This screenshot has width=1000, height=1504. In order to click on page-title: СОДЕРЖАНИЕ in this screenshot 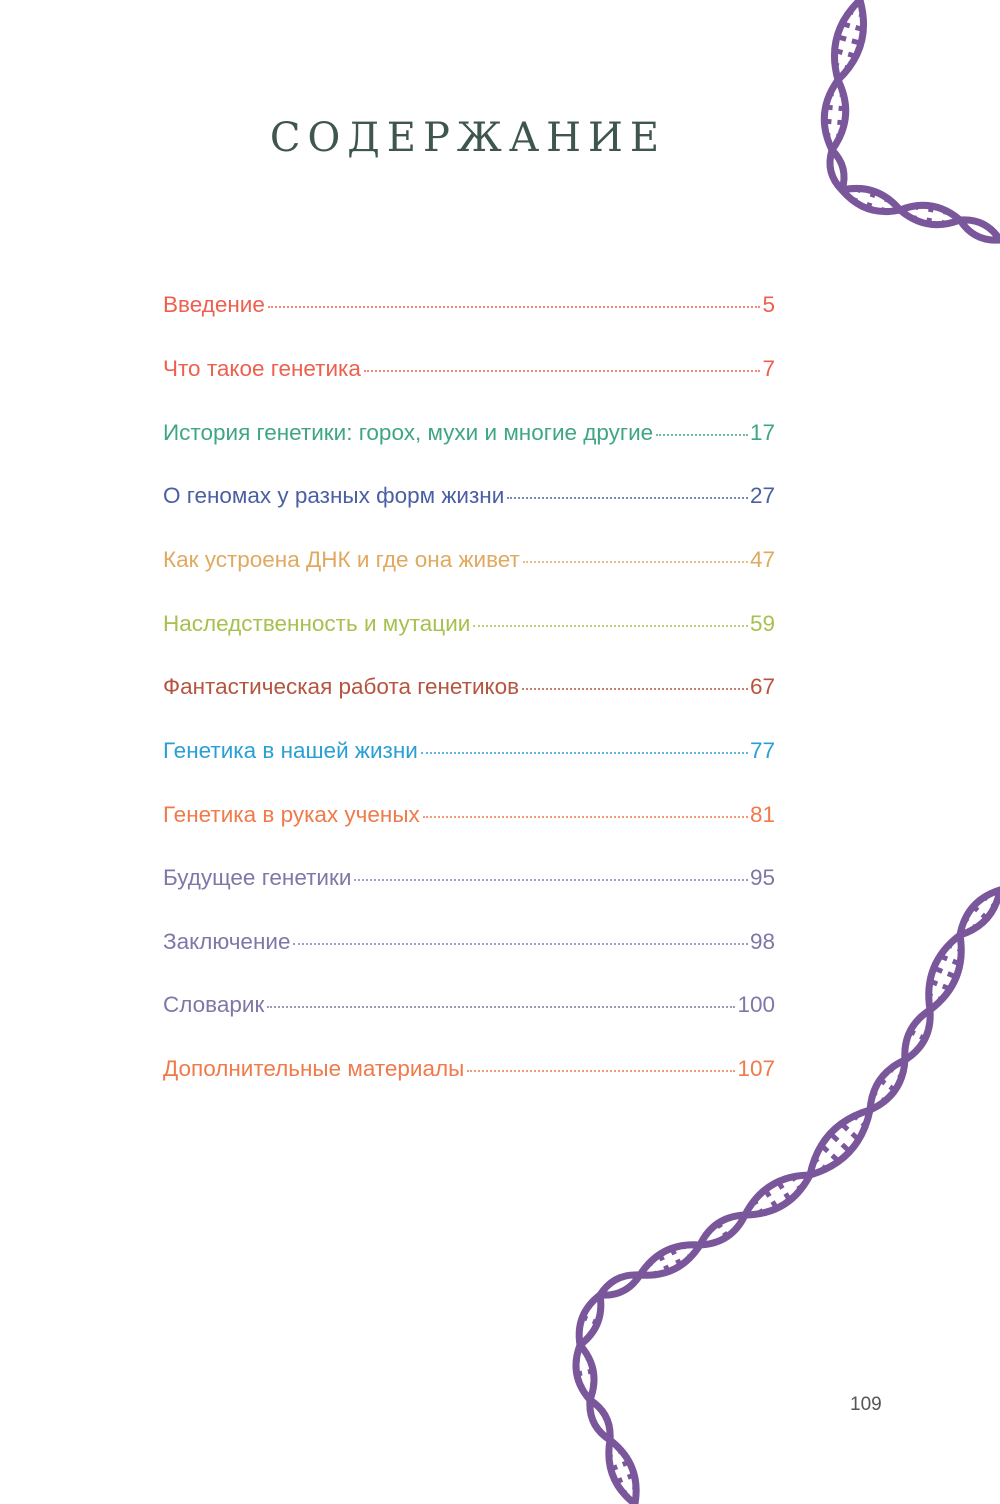, I will do `click(468, 137)`.